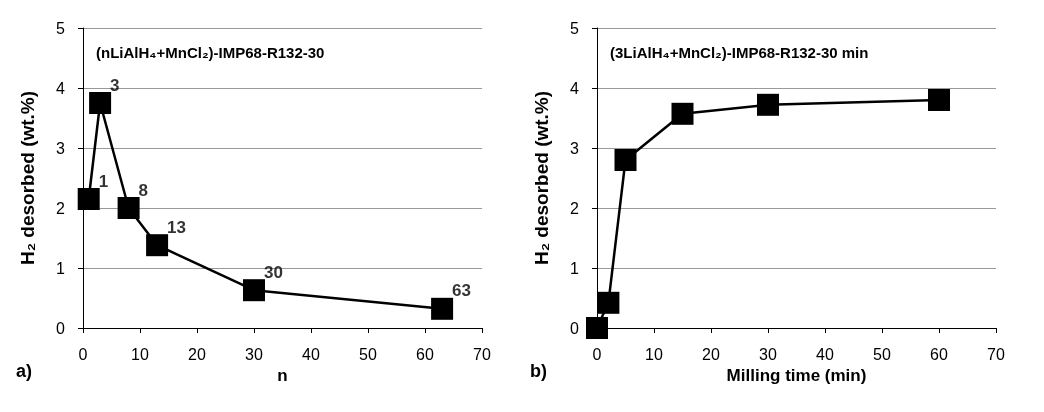 This screenshot has height=412, width=1044. Describe the element at coordinates (282, 375) in the screenshot. I see `x-axis-title: n` at that location.